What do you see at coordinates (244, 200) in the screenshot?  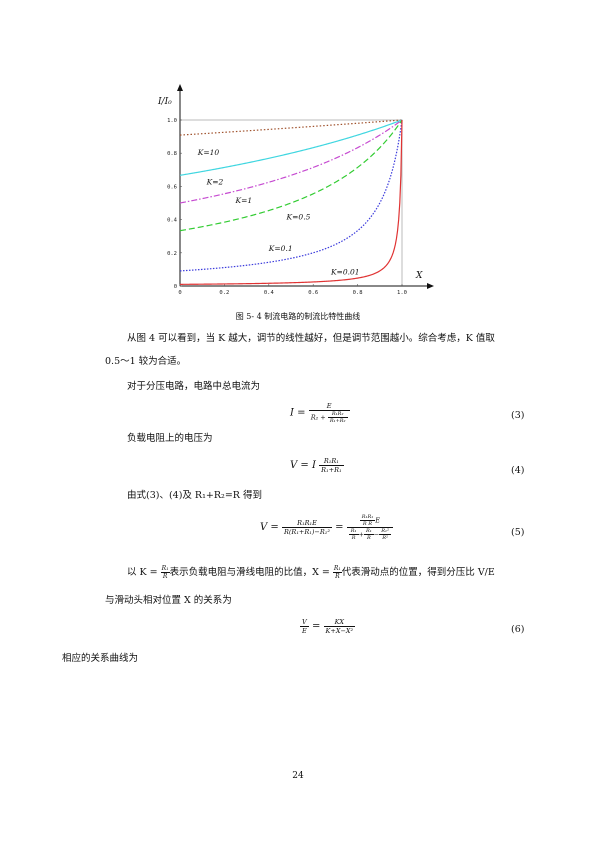 I see `series-label-k-1: K=1` at bounding box center [244, 200].